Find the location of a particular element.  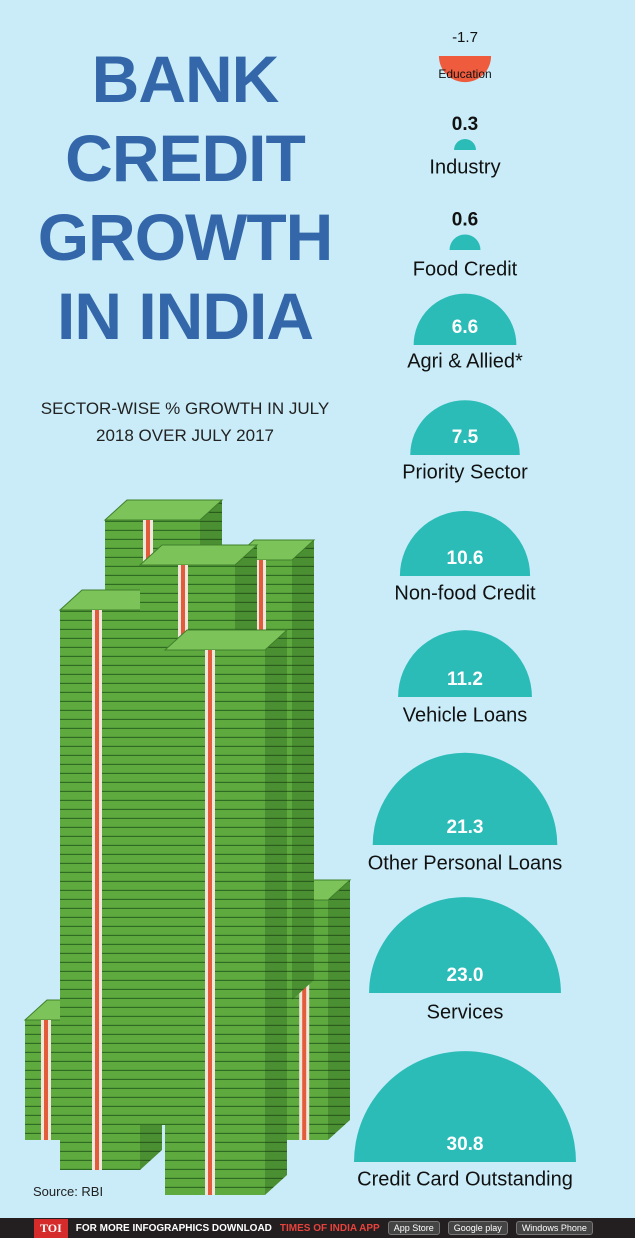

value-label: 7.5 is located at coordinates (465, 437).